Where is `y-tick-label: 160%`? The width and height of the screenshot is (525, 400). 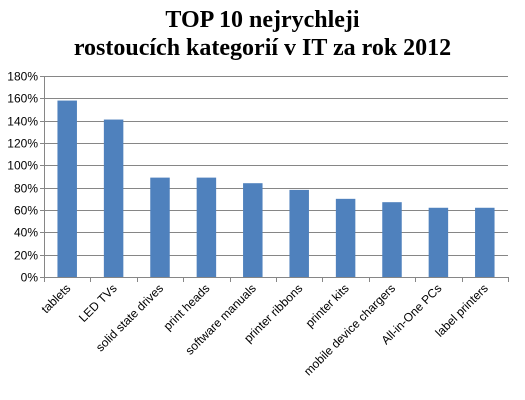 y-tick-label: 160% is located at coordinates (22, 99).